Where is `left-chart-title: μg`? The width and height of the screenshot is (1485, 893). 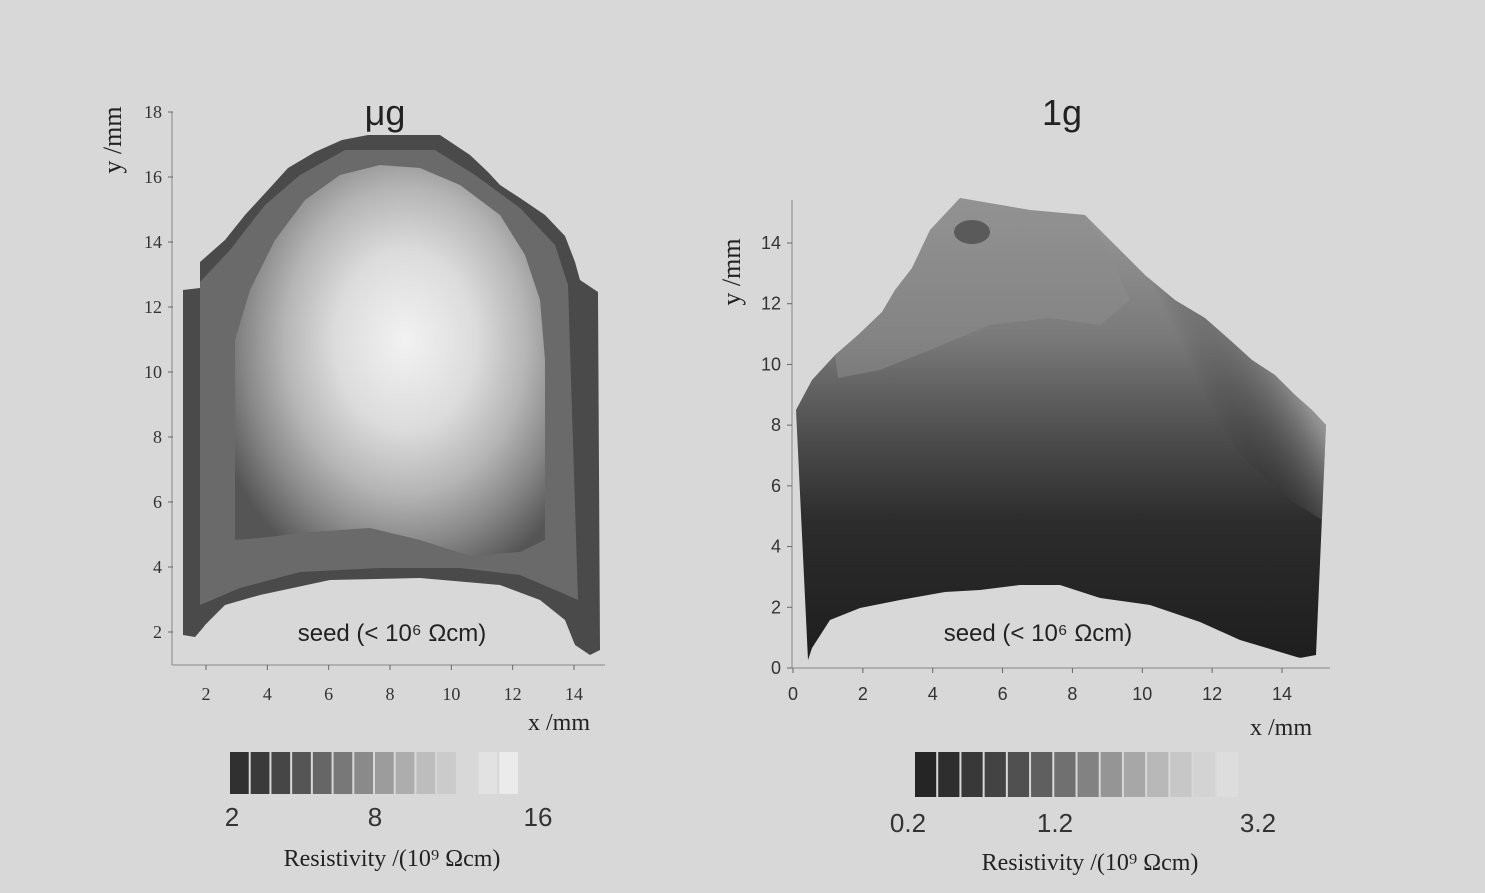
left-chart-title: μg is located at coordinates (385, 112).